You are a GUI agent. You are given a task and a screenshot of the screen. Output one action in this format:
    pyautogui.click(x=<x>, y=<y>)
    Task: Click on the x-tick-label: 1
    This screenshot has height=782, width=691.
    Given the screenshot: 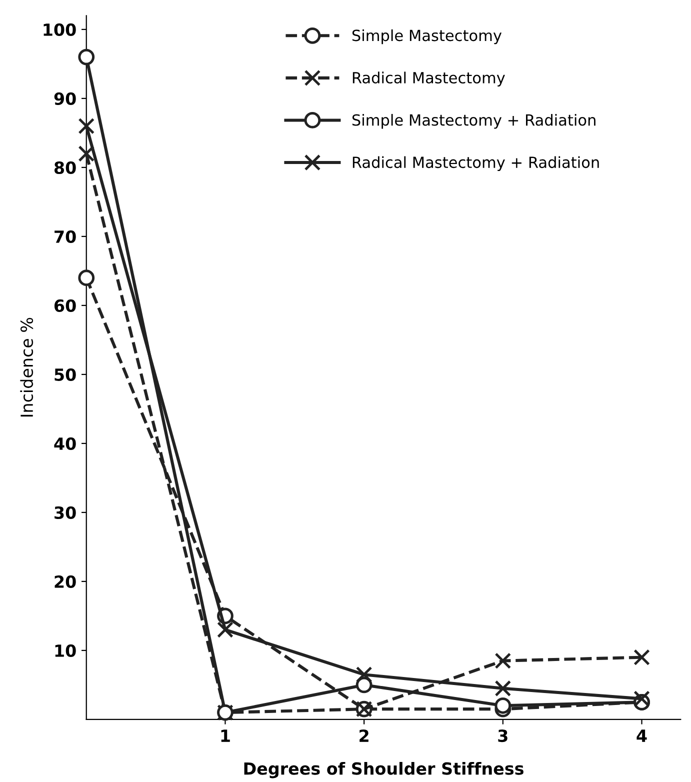 What is the action you would take?
    pyautogui.click(x=225, y=736)
    